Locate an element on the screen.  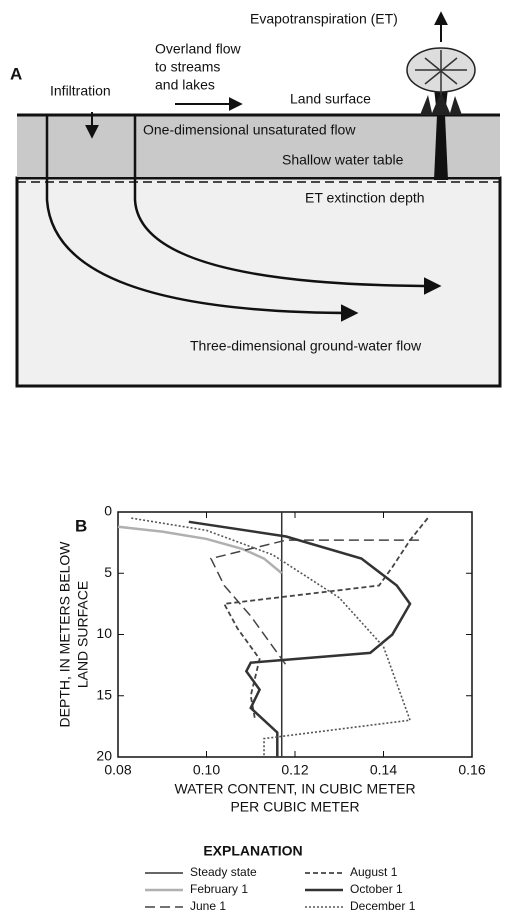
y-axis-label: LAND SURFACE is located at coordinates (83, 634).